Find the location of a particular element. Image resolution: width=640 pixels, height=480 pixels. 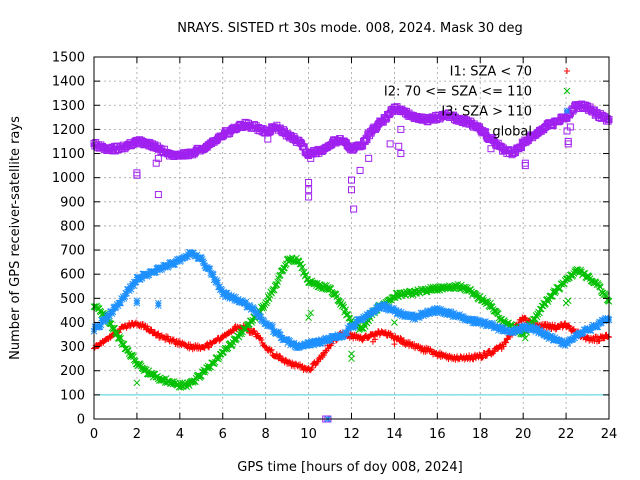

y-tick-label: 1400 is located at coordinates (68, 82).